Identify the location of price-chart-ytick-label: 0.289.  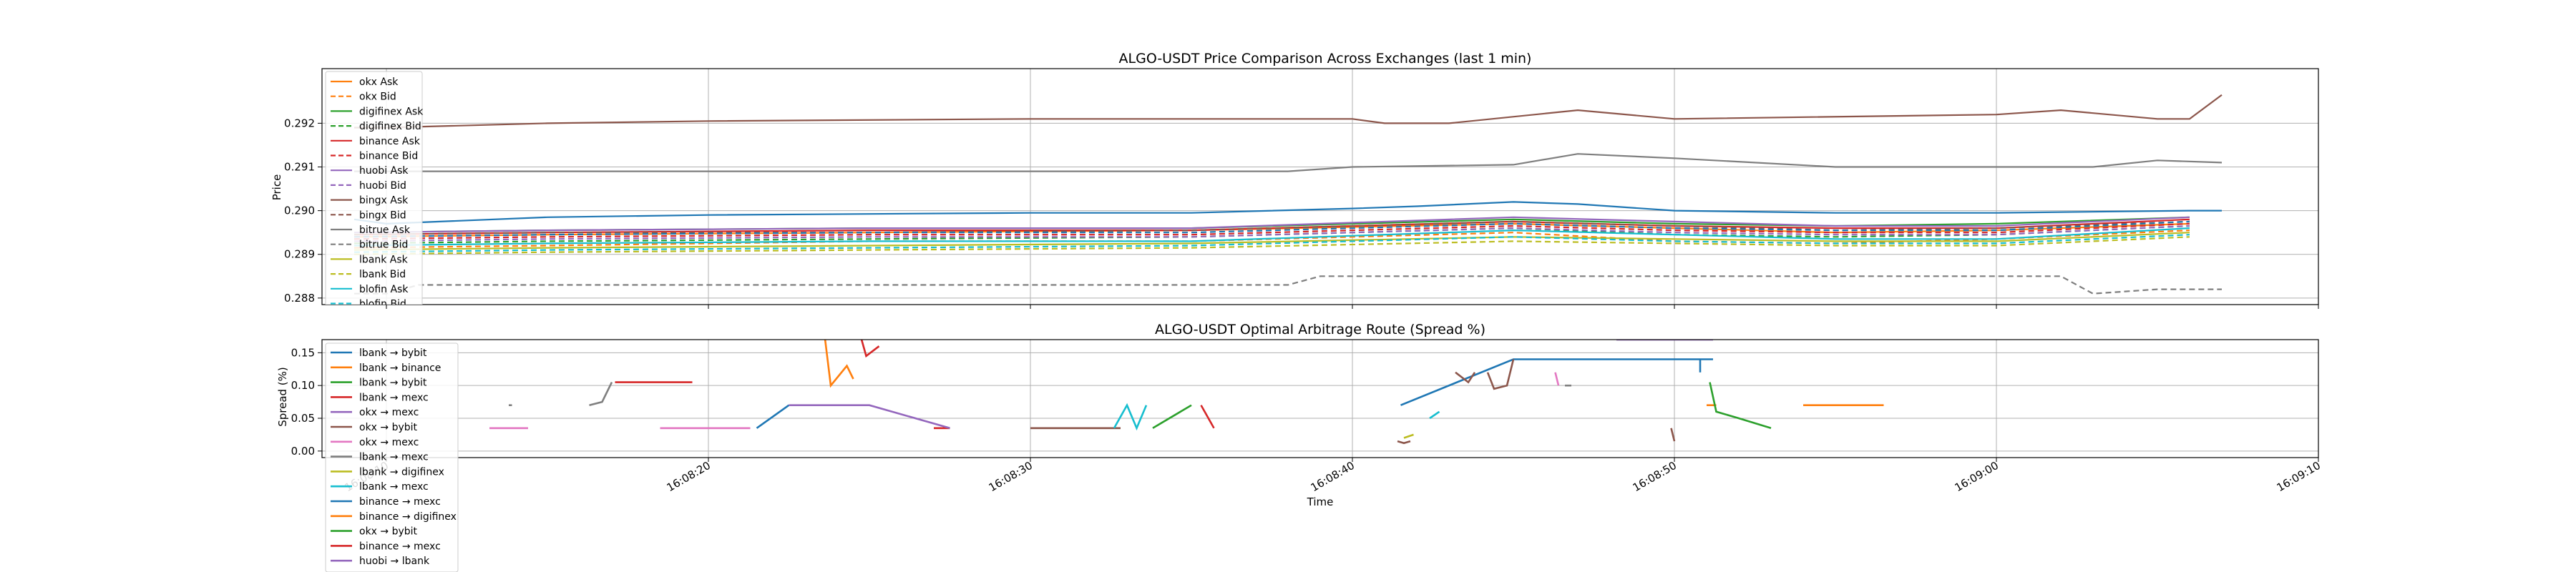
(299, 254).